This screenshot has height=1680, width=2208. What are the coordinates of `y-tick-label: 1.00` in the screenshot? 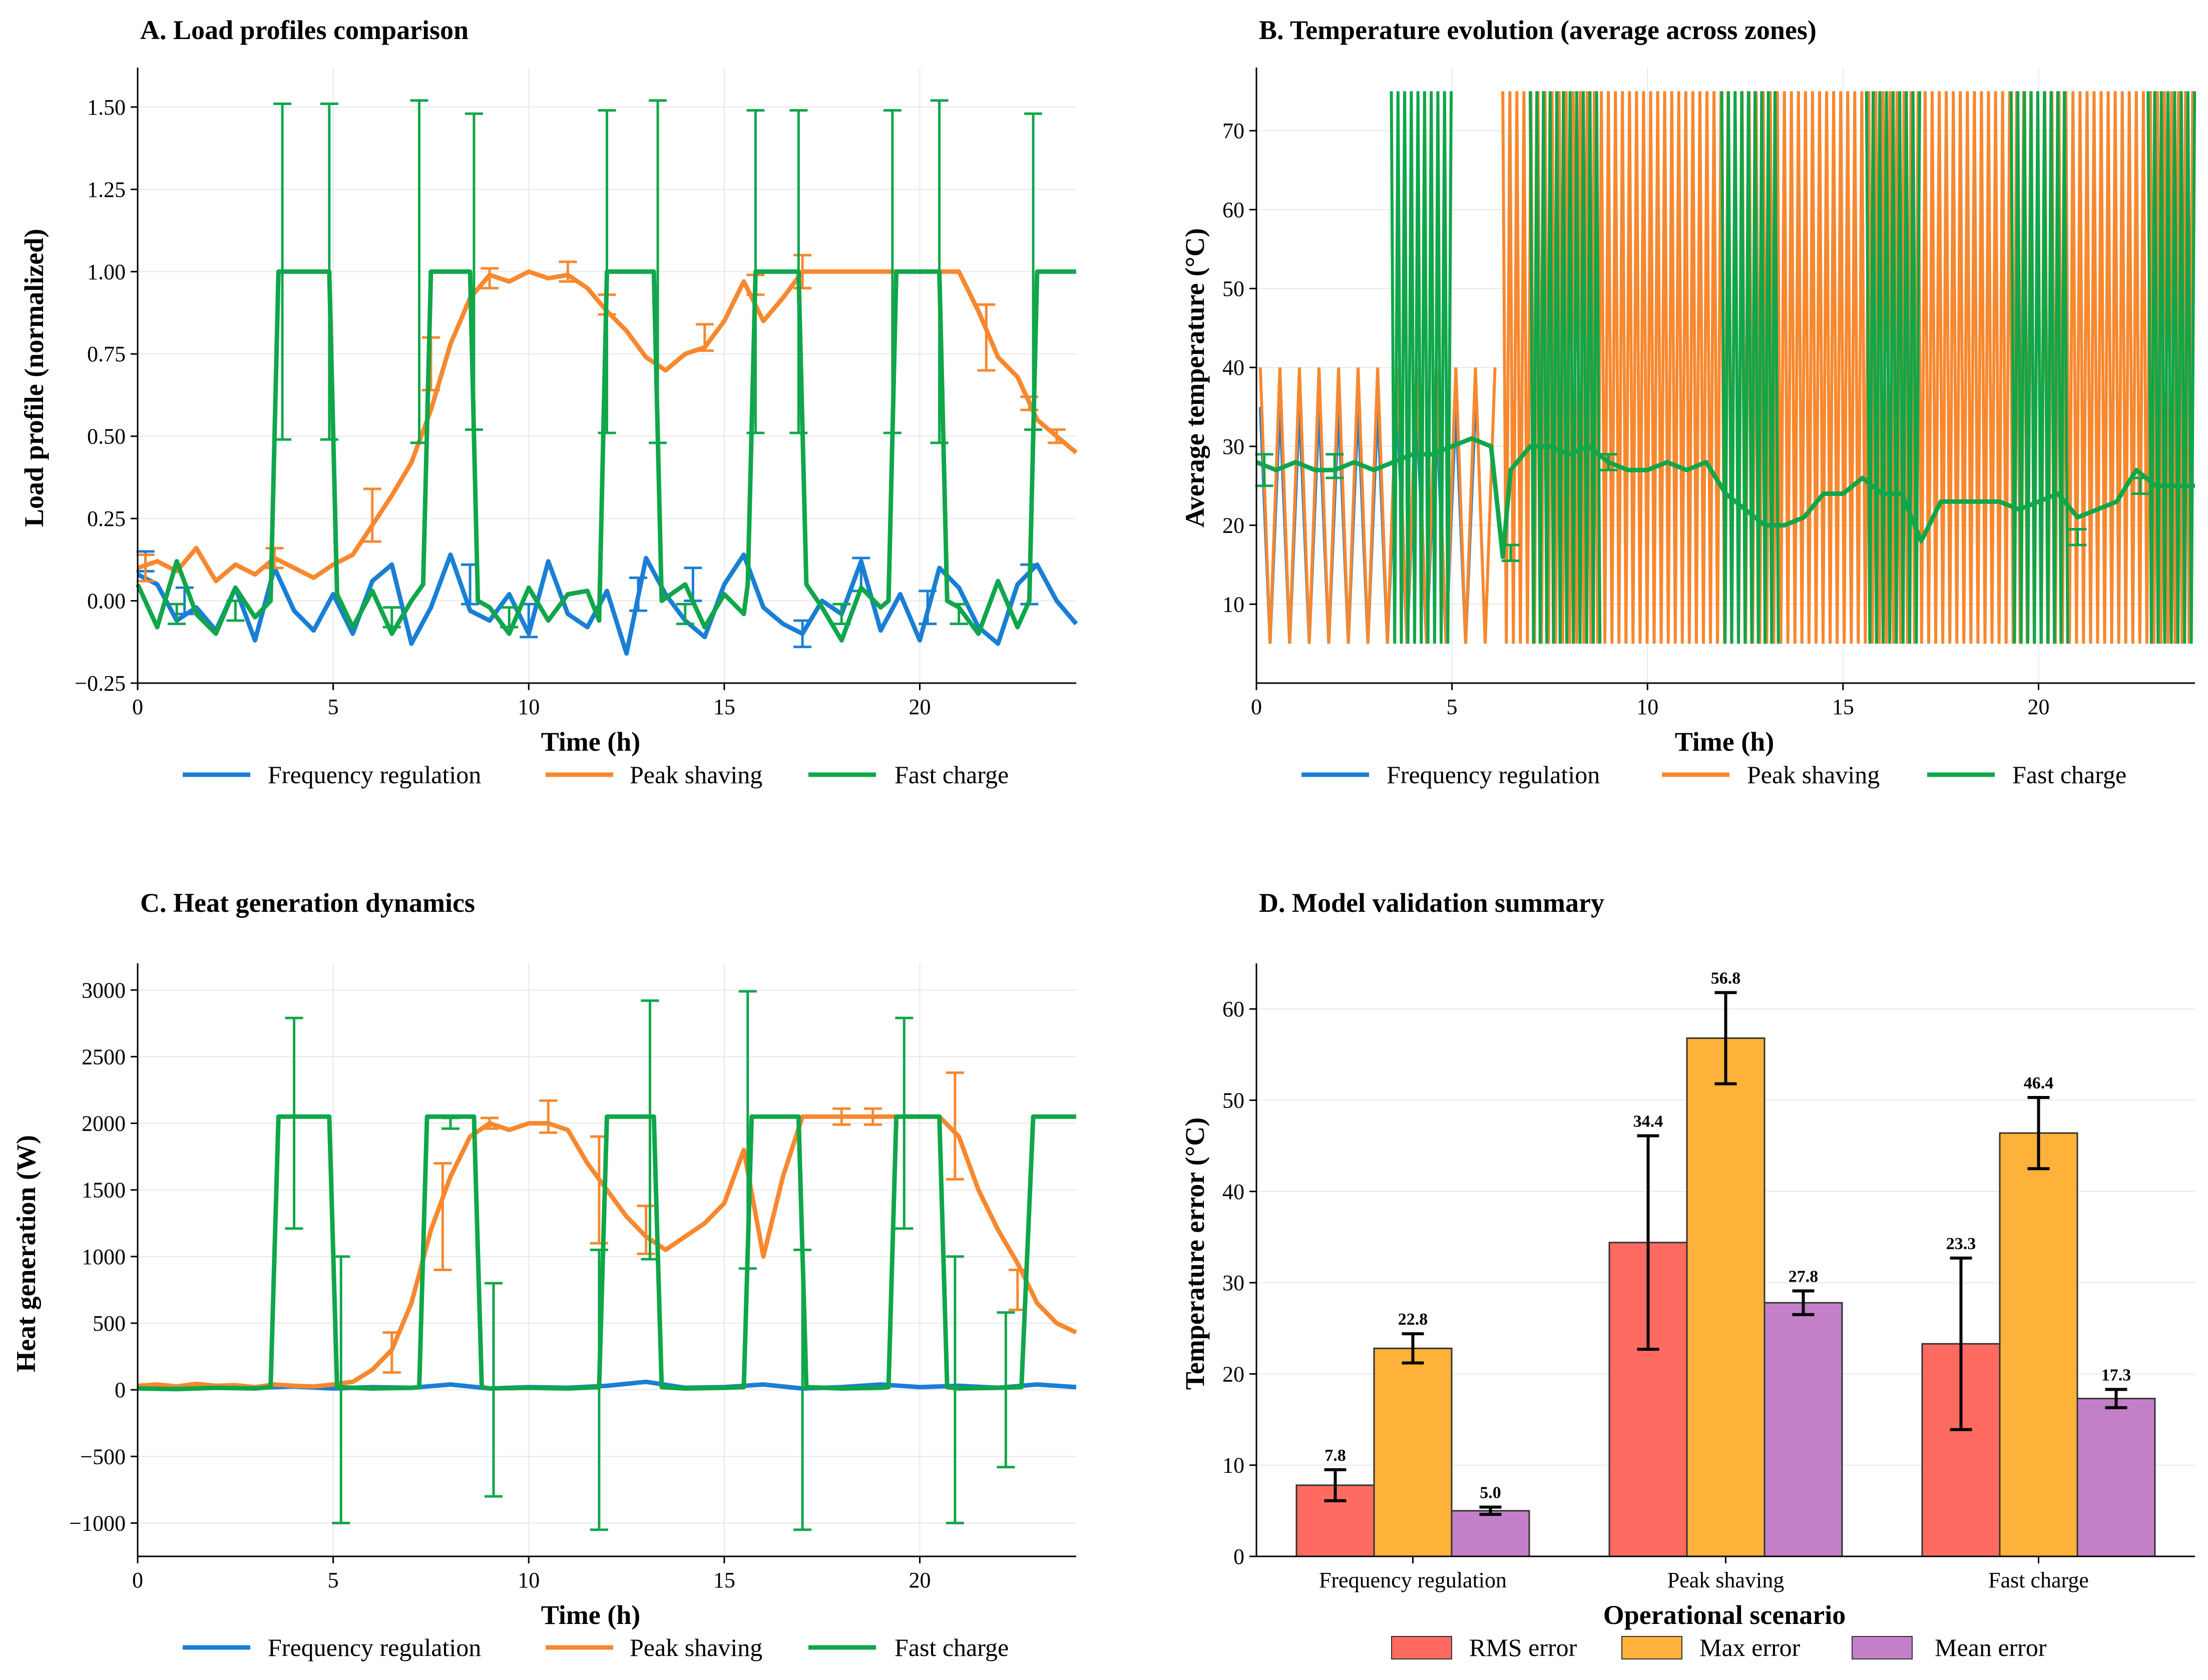 It's located at (106, 272).